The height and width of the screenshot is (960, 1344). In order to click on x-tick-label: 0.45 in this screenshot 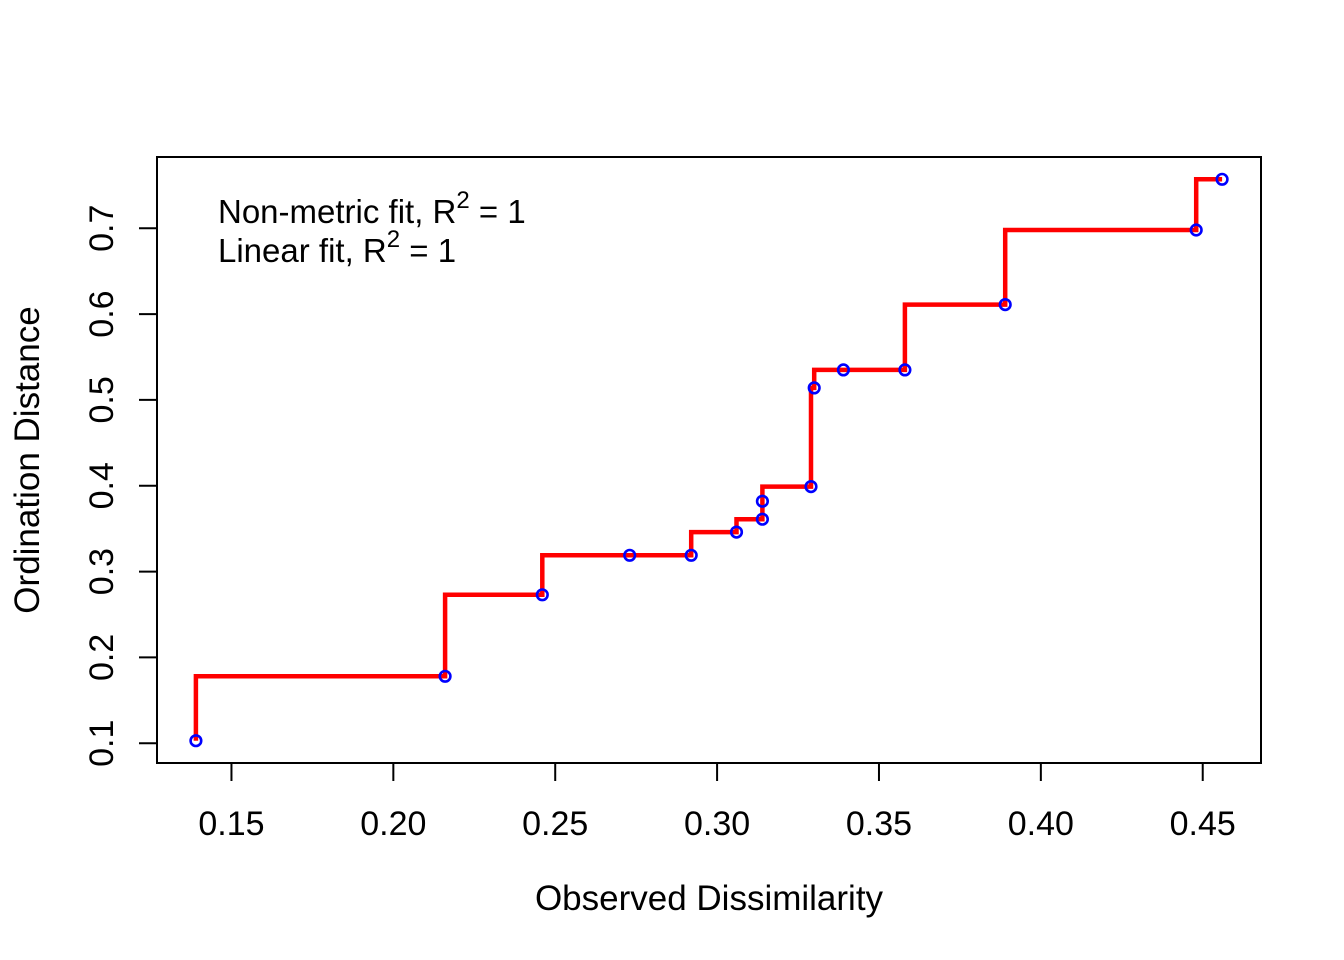, I will do `click(1203, 824)`.